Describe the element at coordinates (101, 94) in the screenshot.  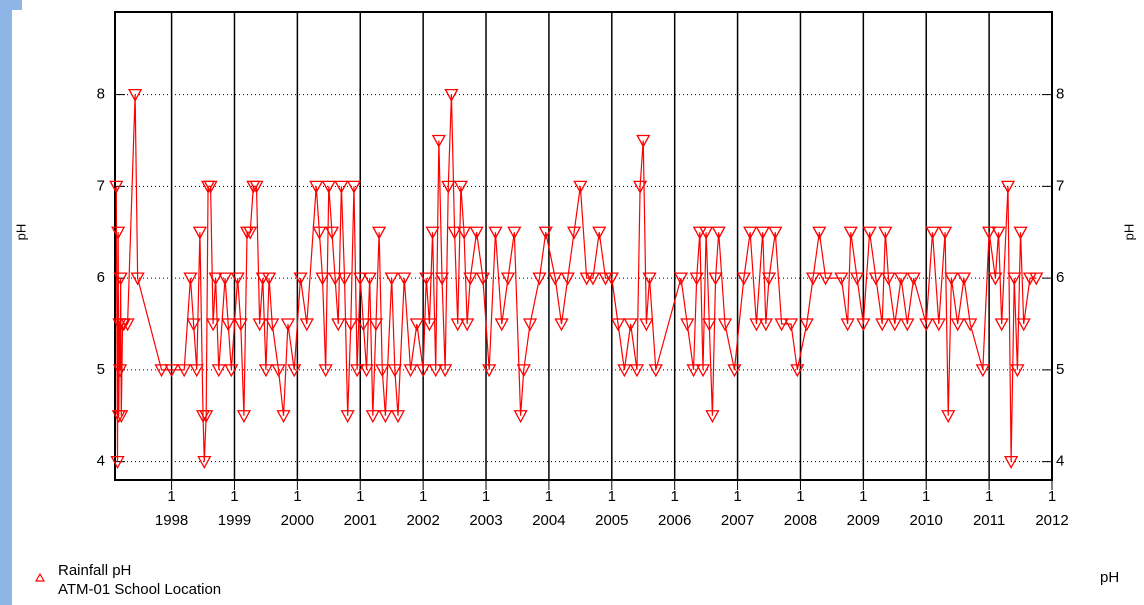
I see `y-tick-label: 8` at that location.